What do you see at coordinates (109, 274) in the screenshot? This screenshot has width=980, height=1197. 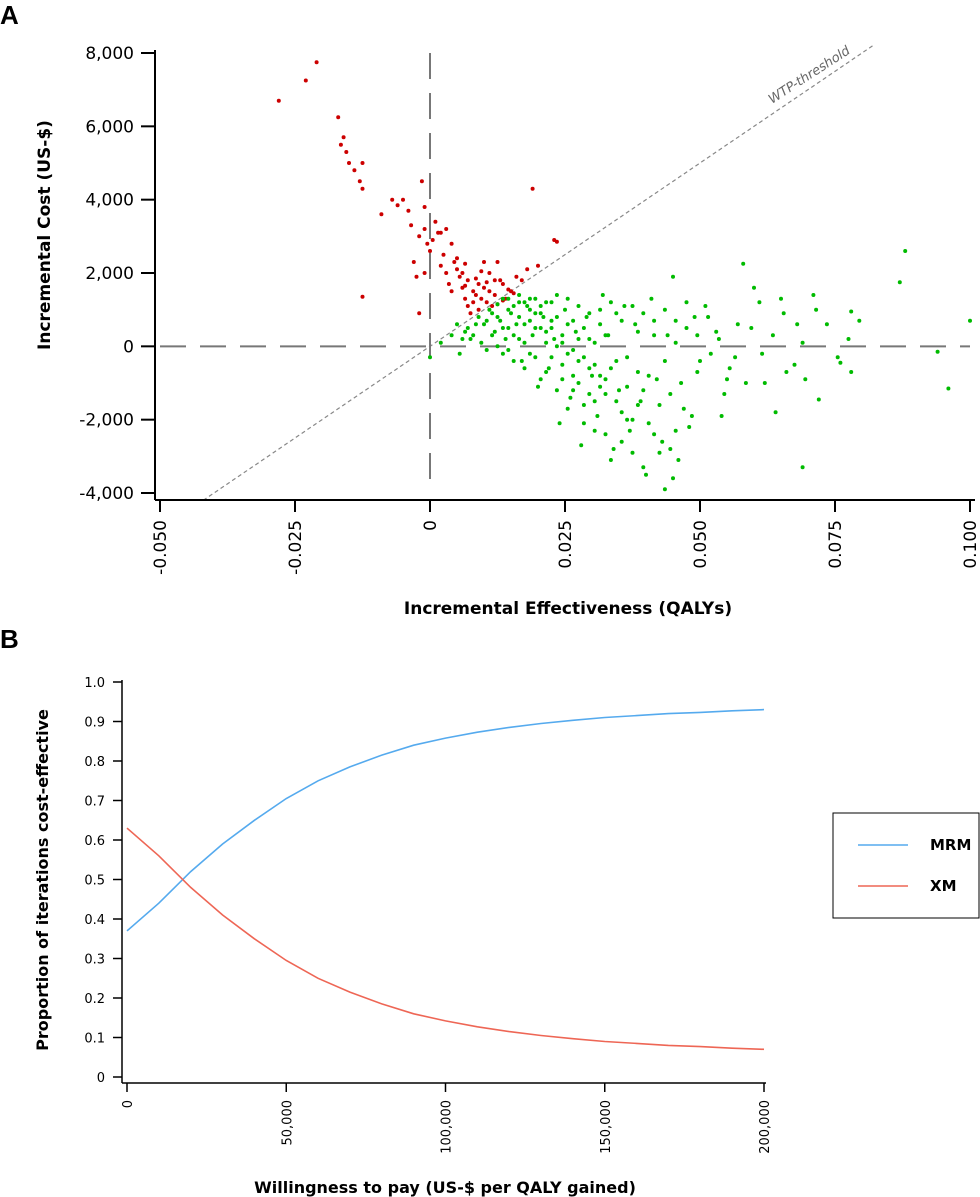 I see `y-tick-label-a: 2,000` at bounding box center [109, 274].